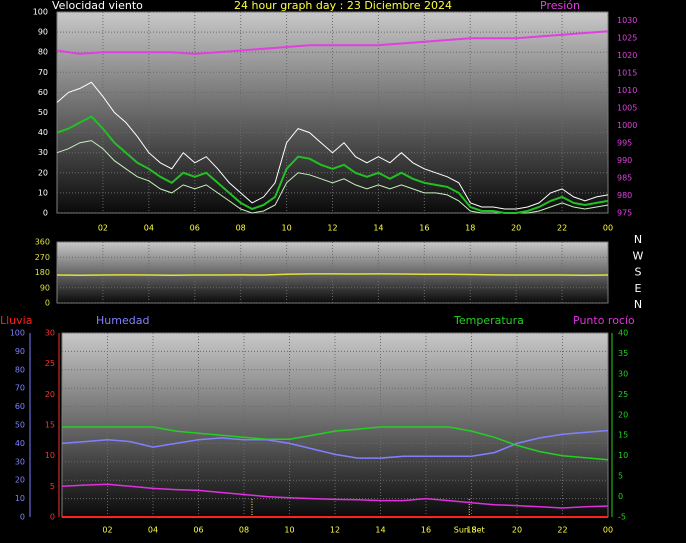 Image resolution: width=686 pixels, height=543 pixels. I want to click on y2-tick-label: 980, so click(624, 195).